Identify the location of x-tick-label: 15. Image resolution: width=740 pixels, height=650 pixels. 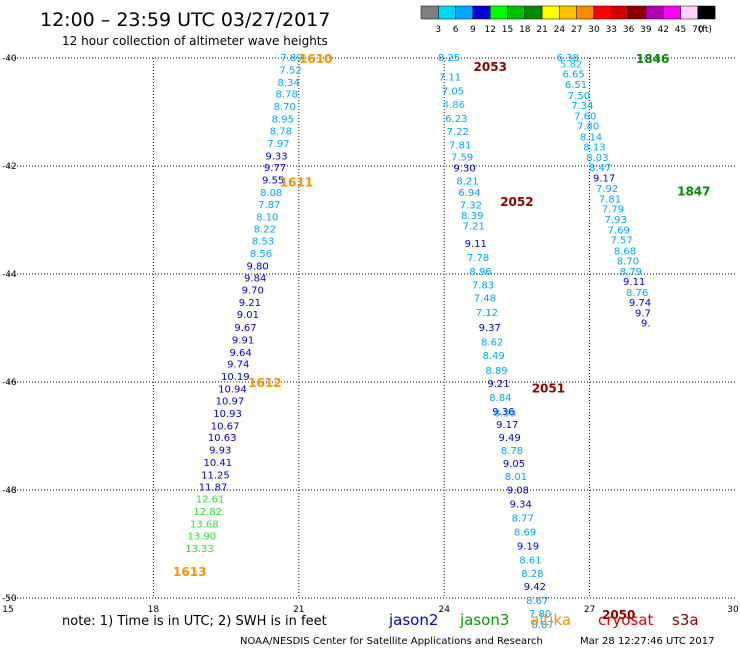
(7, 610).